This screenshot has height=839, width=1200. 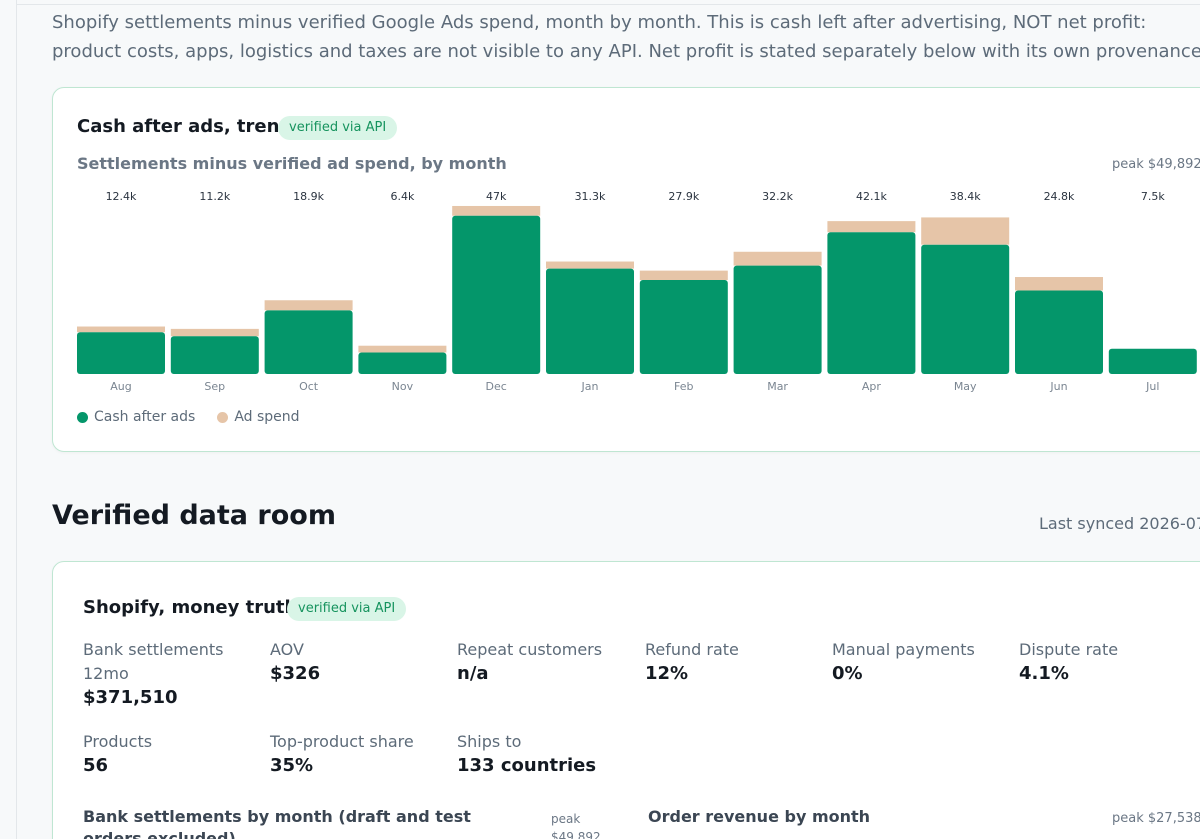 I want to click on bar-ad-spend-oct, so click(x=308, y=305).